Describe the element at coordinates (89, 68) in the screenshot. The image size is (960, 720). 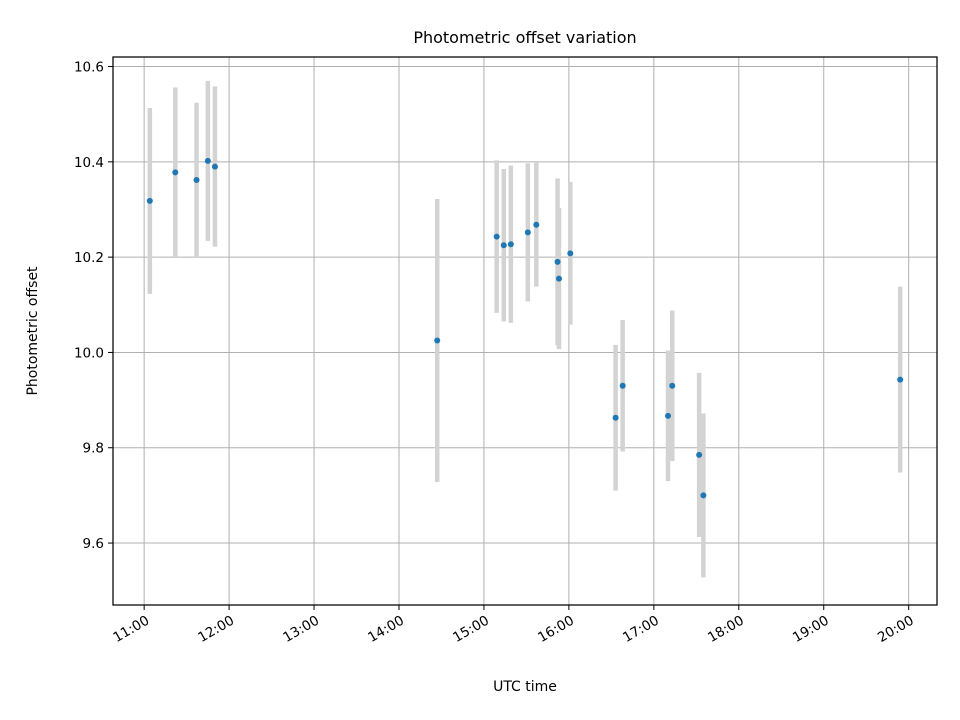
I see `y-tick-label: 10.6` at that location.